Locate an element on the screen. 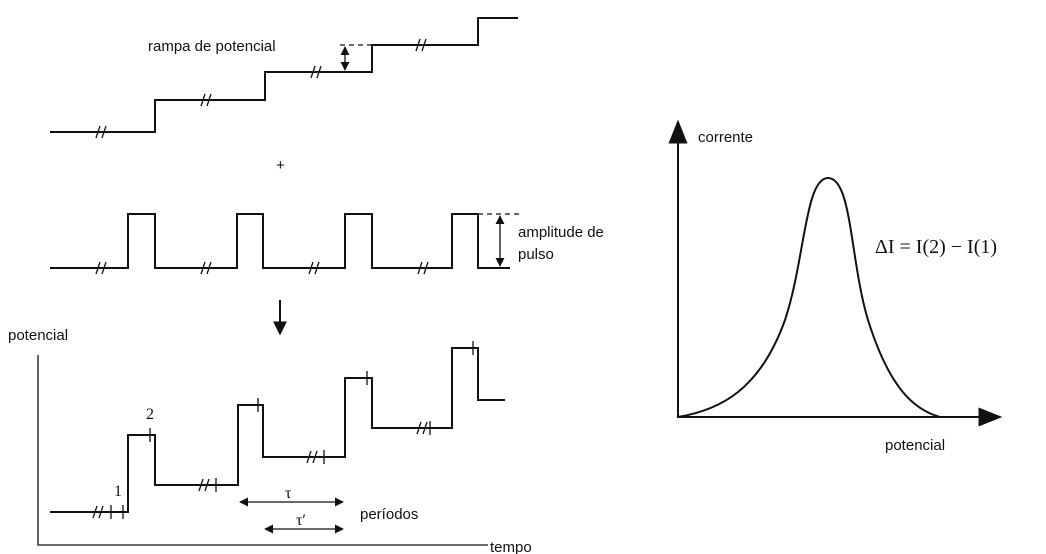 The image size is (1046, 554). tau-prime-label: τ′ is located at coordinates (301, 520).